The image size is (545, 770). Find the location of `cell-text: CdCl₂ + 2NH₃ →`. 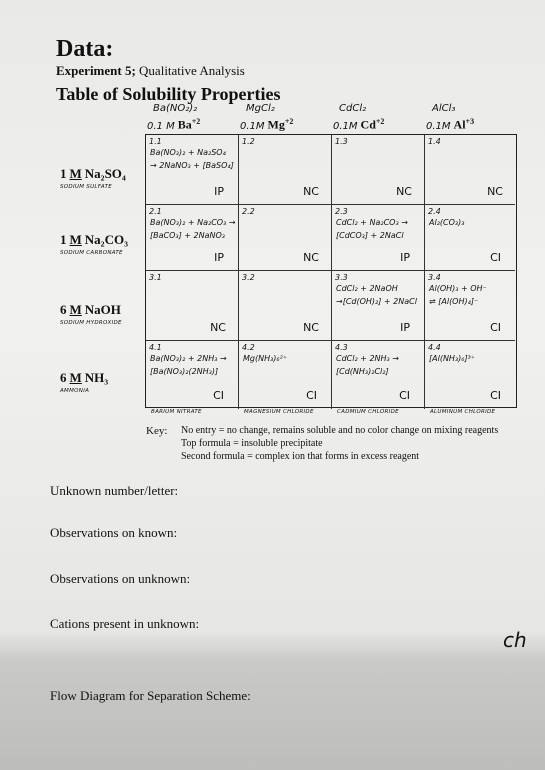

cell-text: CdCl₂ + 2NH₃ → is located at coordinates (368, 358).